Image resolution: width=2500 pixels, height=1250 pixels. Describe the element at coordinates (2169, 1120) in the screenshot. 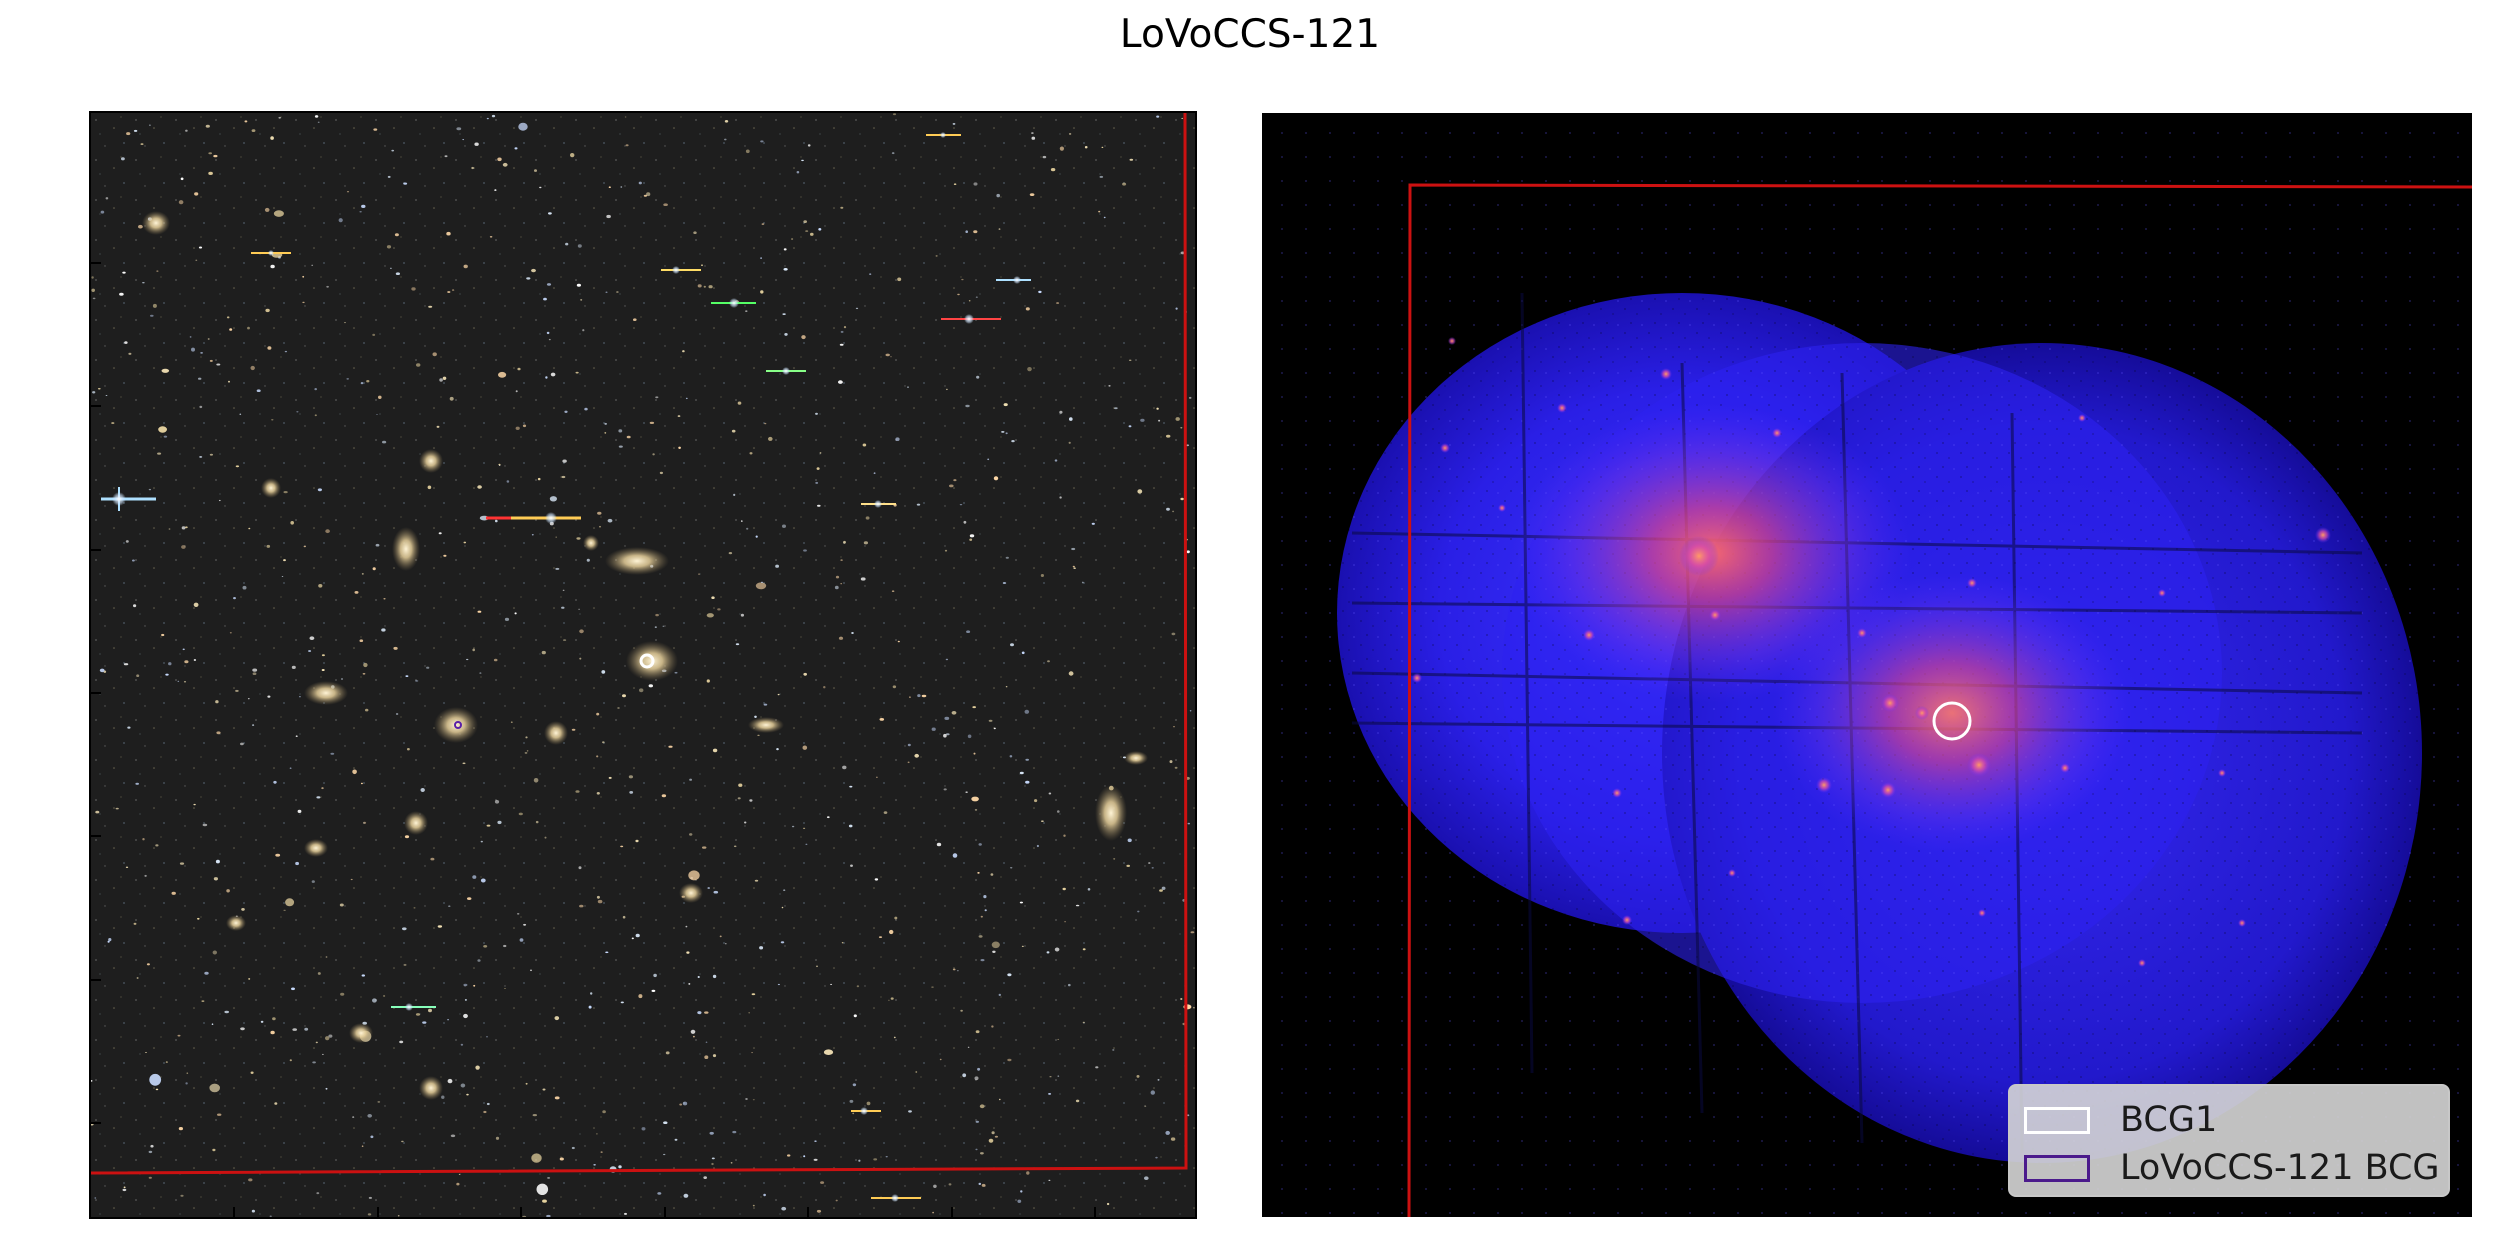

I see `legend-label-bcg1: BCG1` at that location.